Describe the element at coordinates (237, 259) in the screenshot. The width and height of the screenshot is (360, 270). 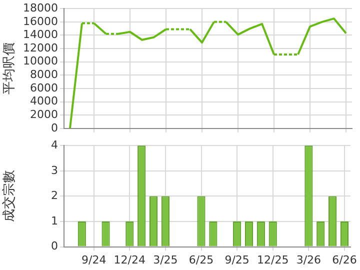
I see `x-tick-label: 9/25` at that location.